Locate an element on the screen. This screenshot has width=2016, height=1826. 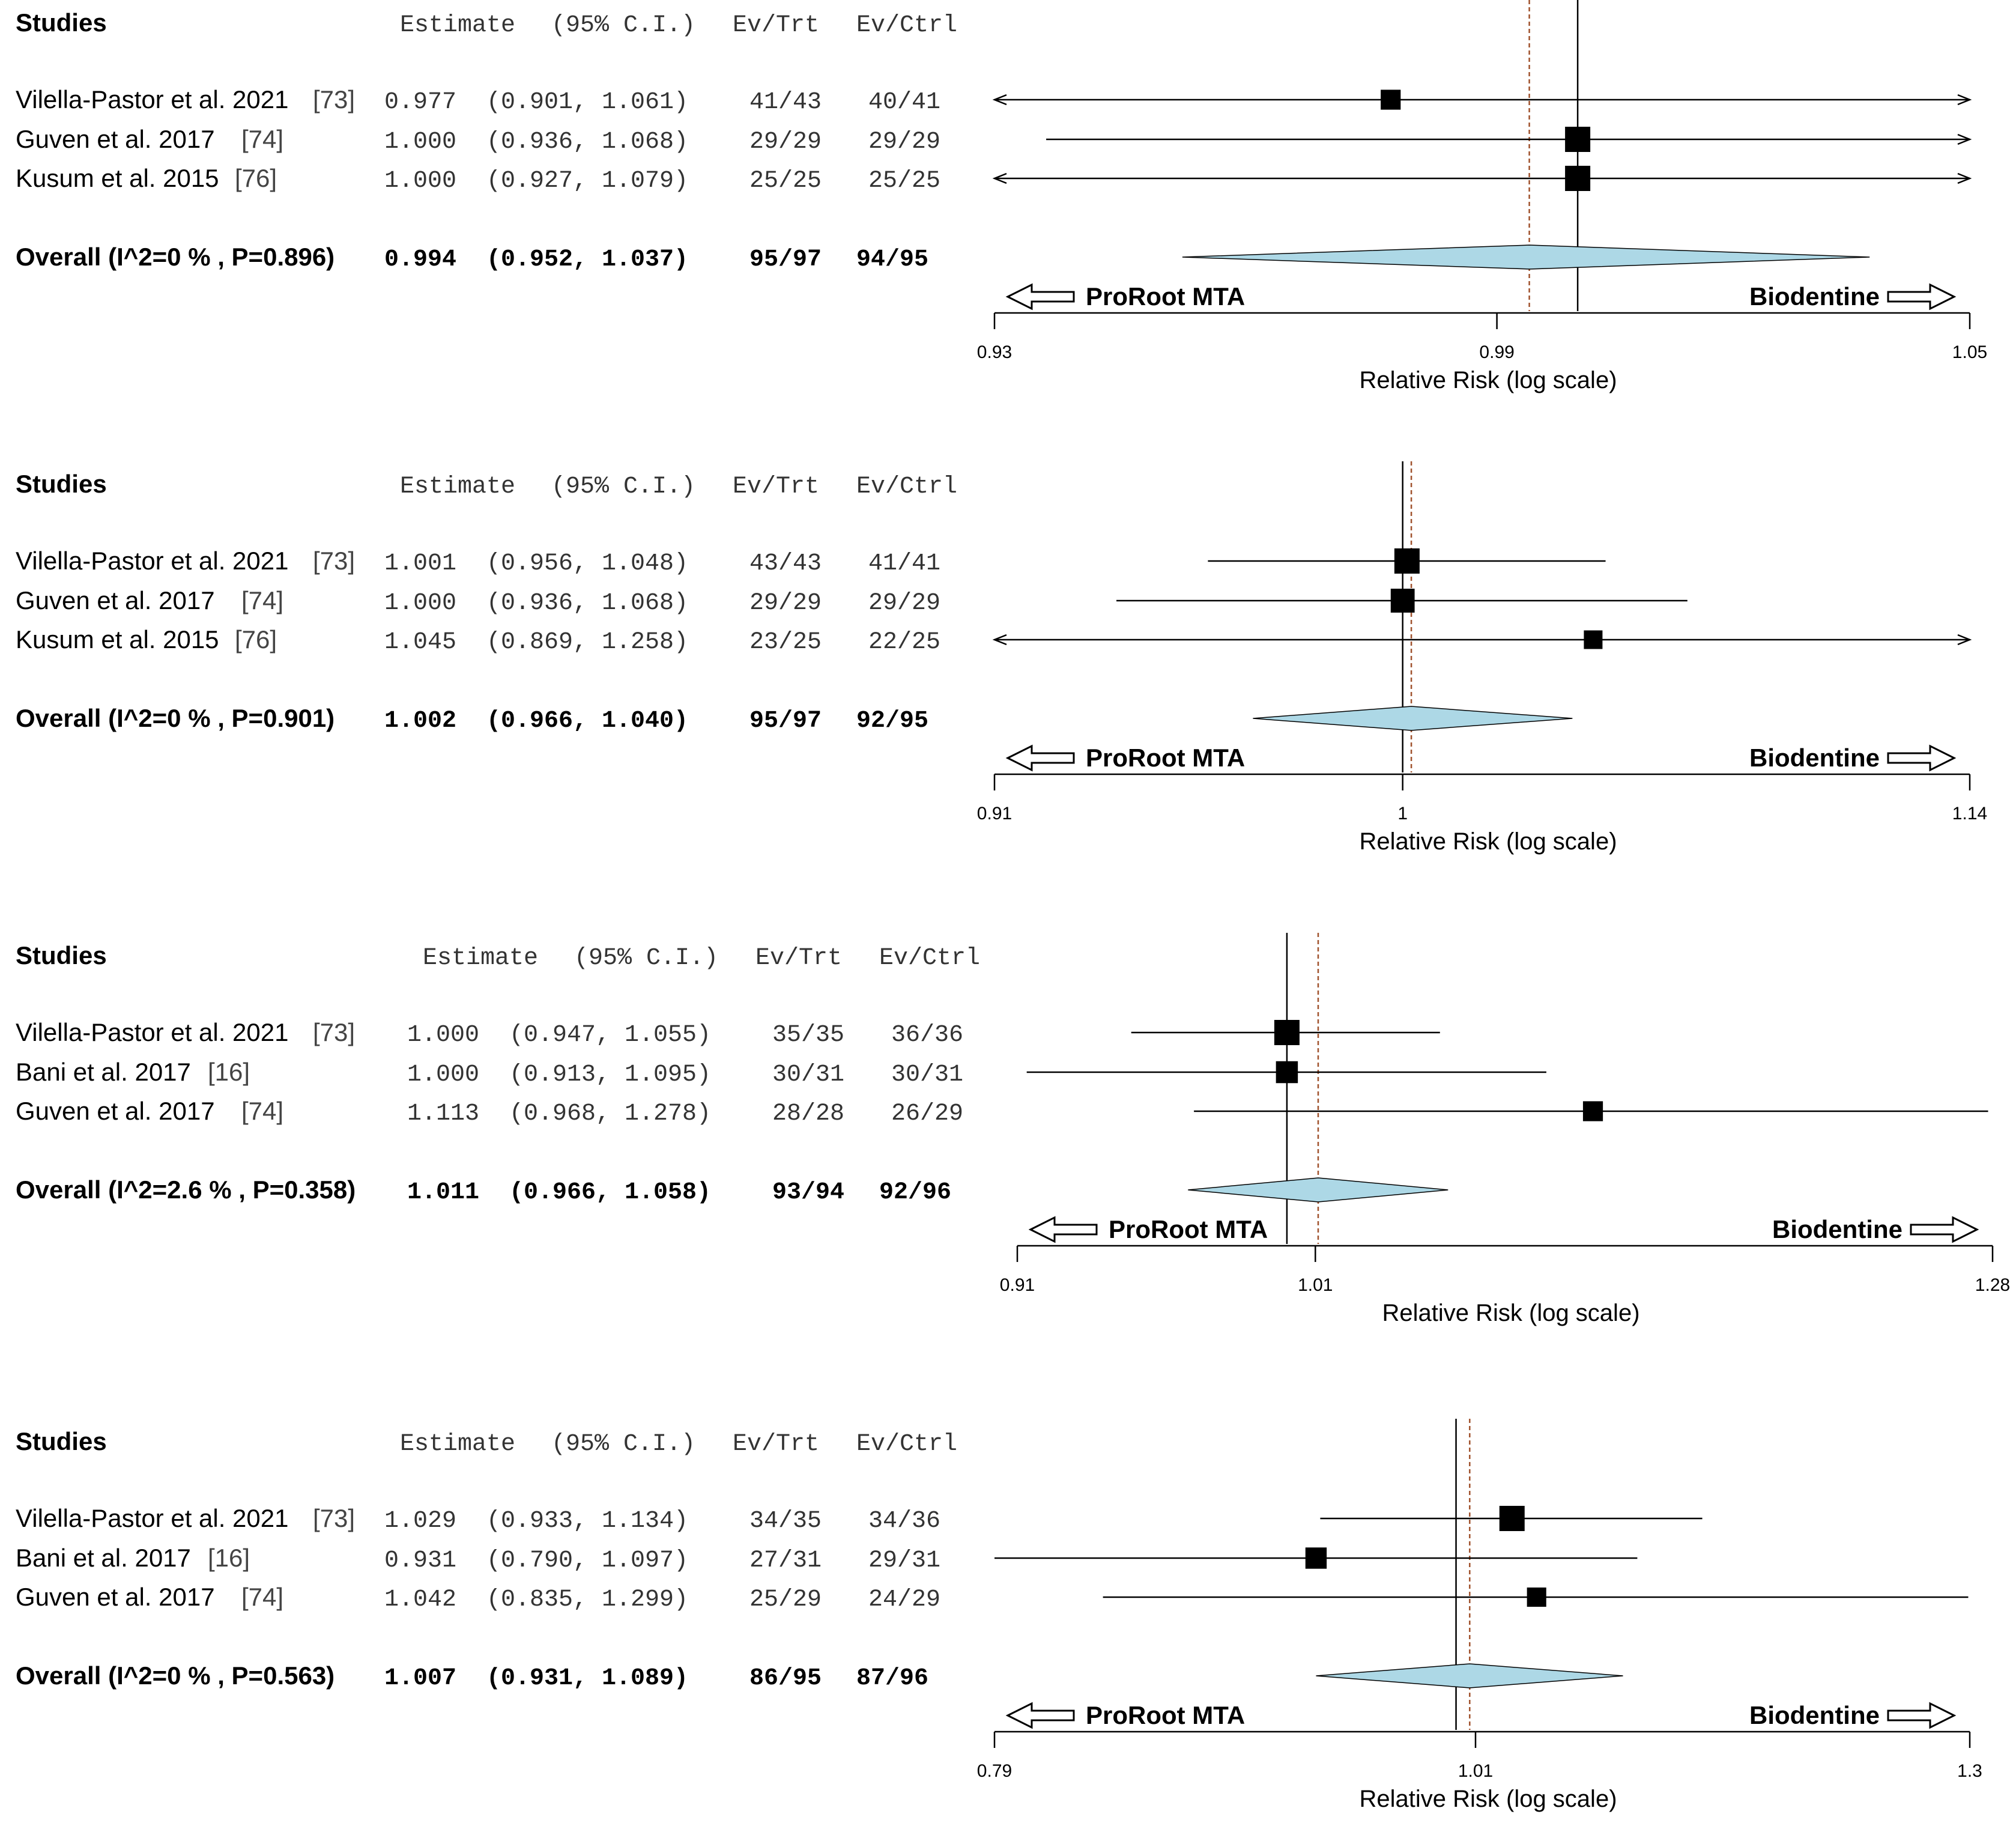
x-axis-tick-label: 0.91 is located at coordinates (994, 814).